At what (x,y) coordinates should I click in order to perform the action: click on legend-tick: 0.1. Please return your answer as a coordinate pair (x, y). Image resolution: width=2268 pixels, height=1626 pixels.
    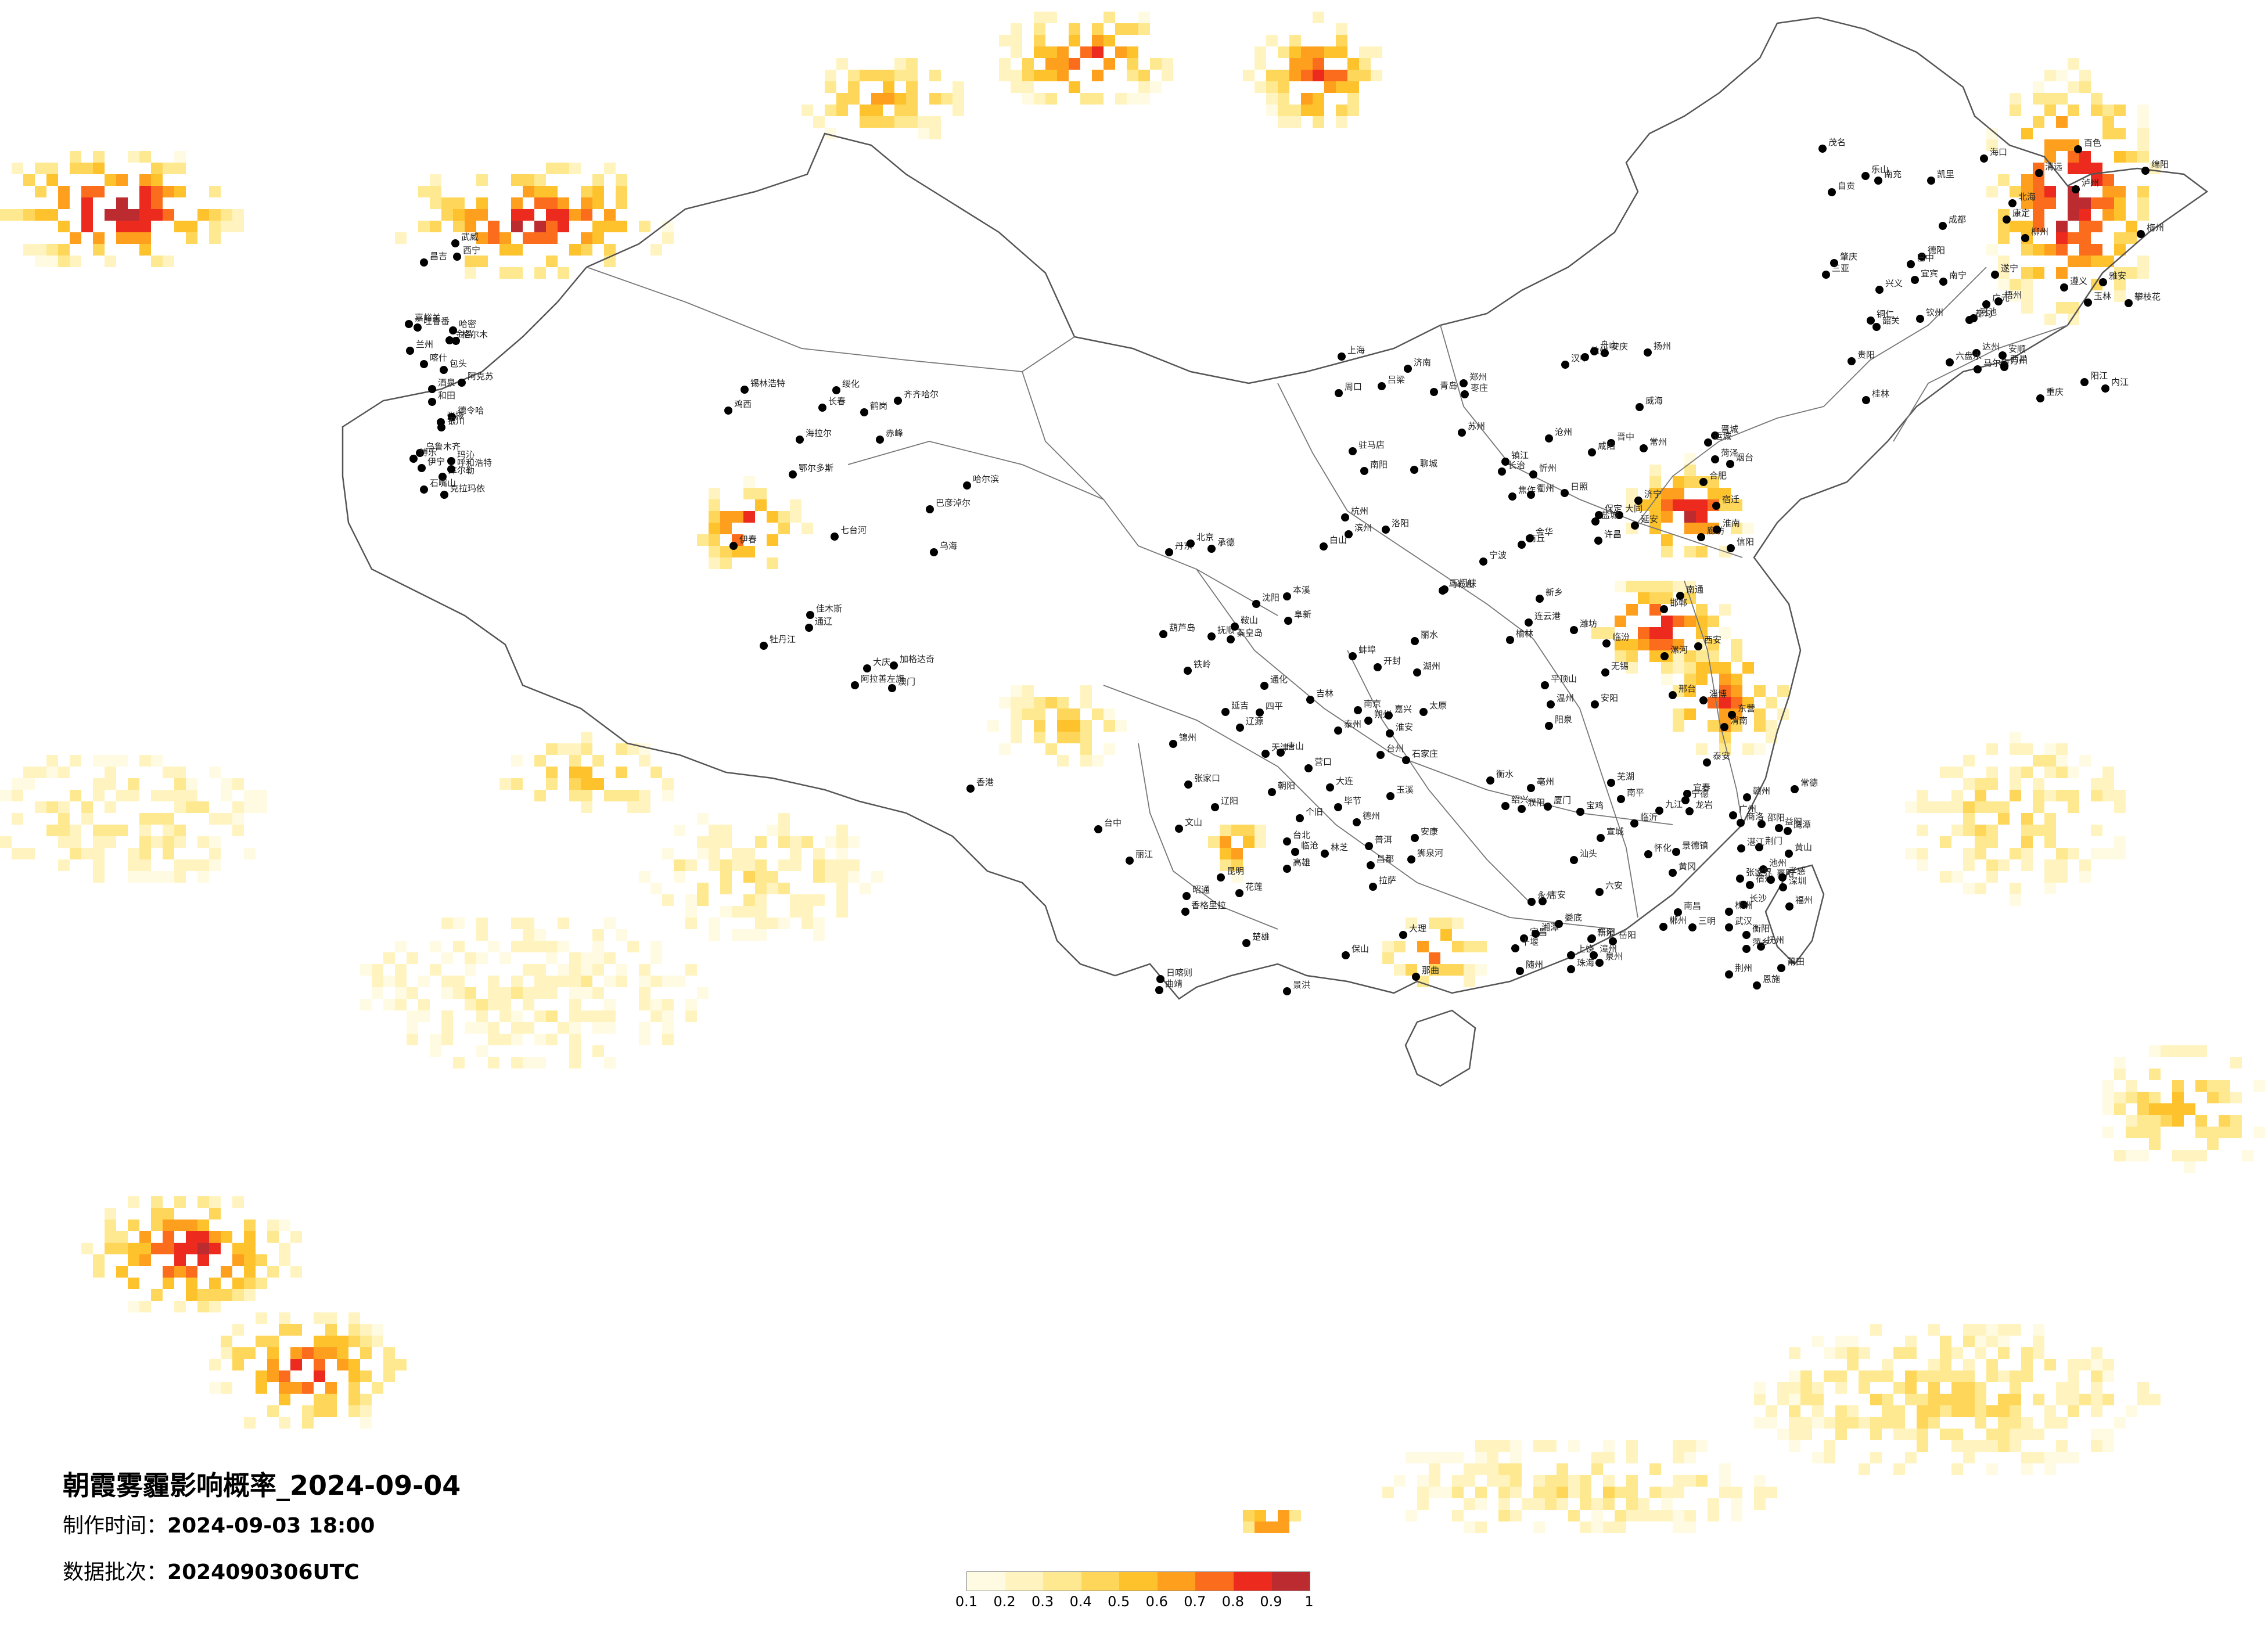
    Looking at the image, I should click on (966, 1601).